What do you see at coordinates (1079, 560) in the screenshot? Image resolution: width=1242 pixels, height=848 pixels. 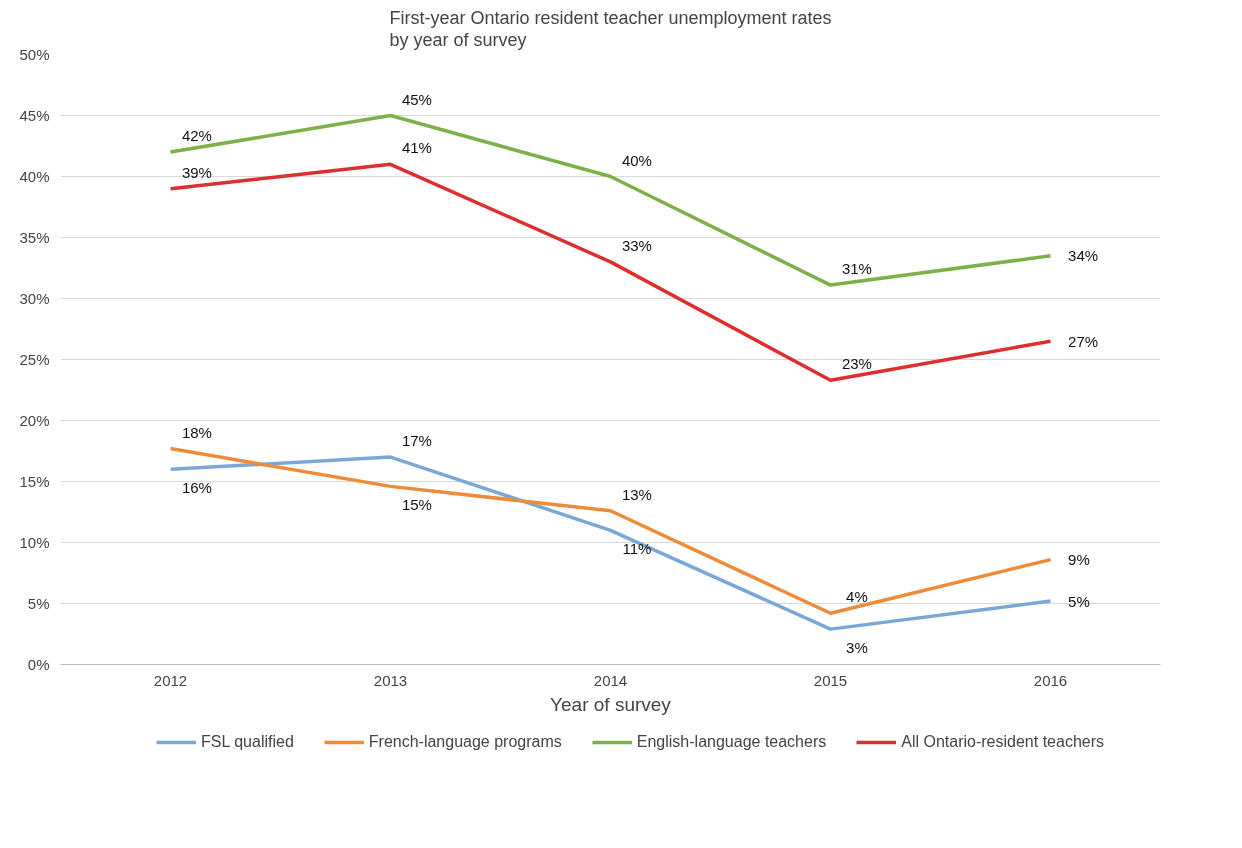 I see `data-label: 9%` at bounding box center [1079, 560].